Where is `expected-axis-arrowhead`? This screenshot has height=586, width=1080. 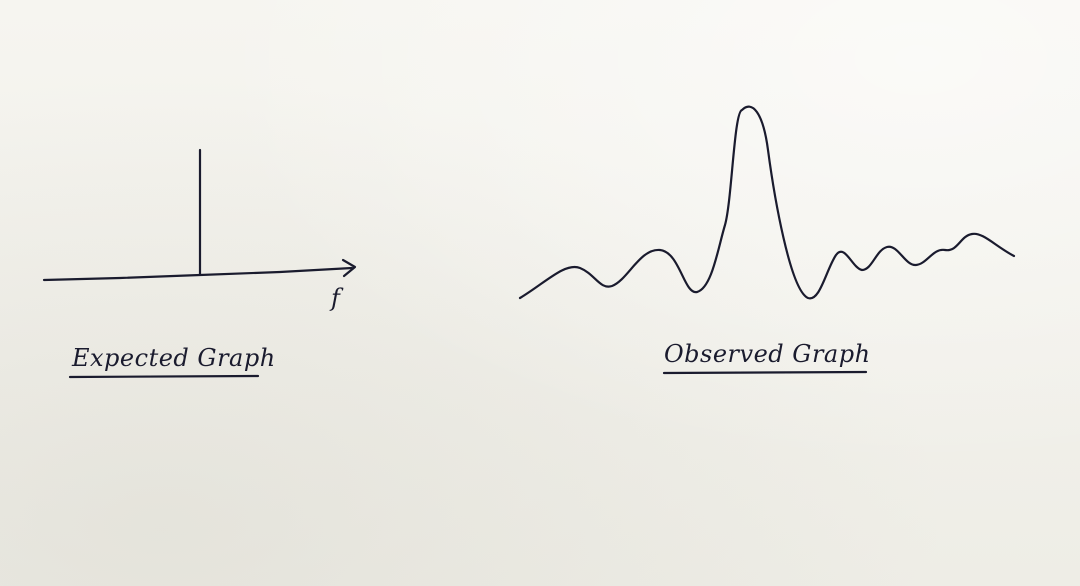 expected-axis-arrowhead is located at coordinates (349, 268).